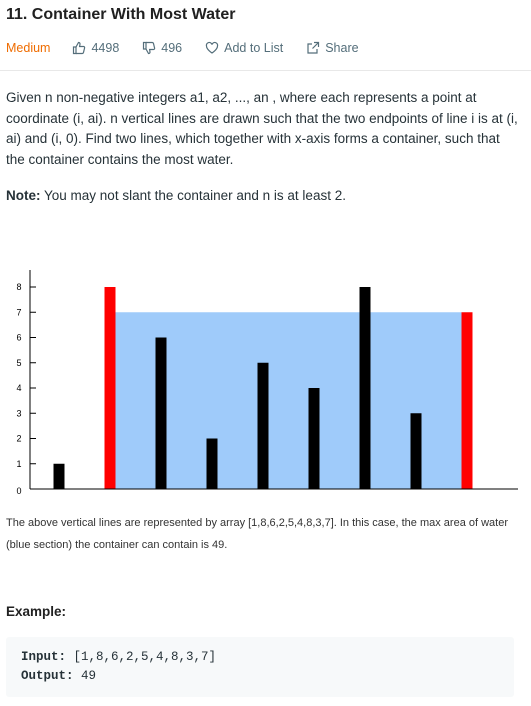 This screenshot has width=531, height=706. I want to click on share-icon, so click(313, 47).